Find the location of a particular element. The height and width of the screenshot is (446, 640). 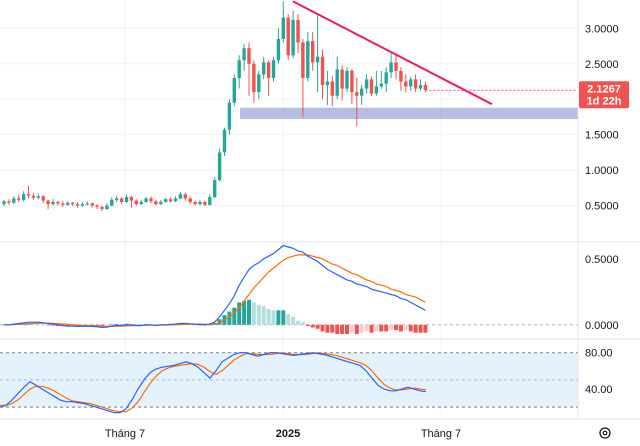

candle-countdown-label: 1d 22h is located at coordinates (604, 101).